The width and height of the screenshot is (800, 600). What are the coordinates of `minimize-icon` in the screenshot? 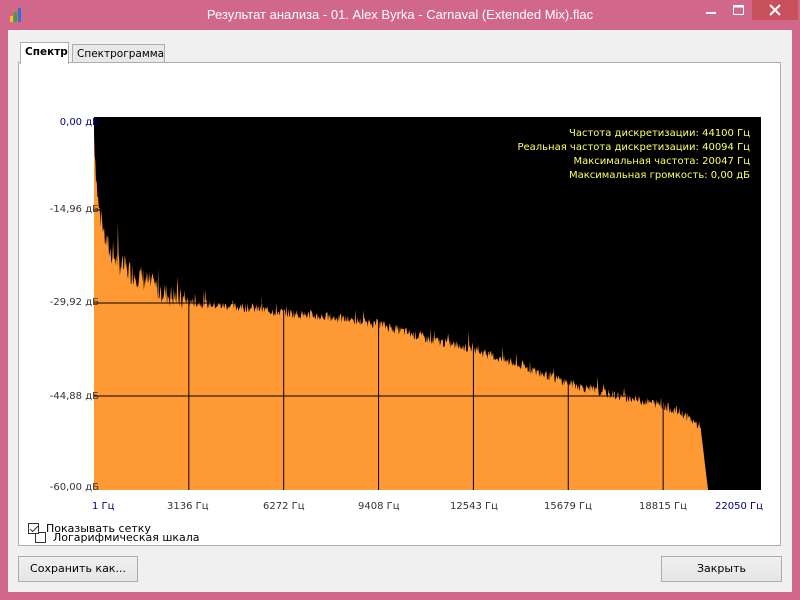 It's located at (711, 13).